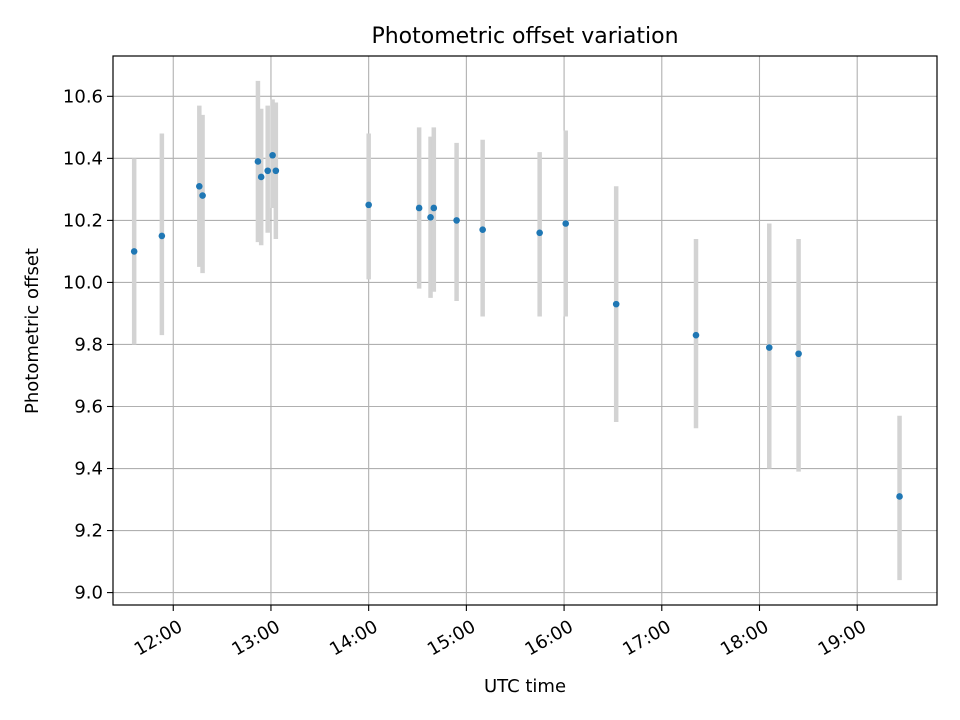  What do you see at coordinates (500, 632) in the screenshot?
I see `x-axis-ticks: 12:00 13:00 14:00 15:00 16:00 17:00 18:00 19:00` at bounding box center [500, 632].